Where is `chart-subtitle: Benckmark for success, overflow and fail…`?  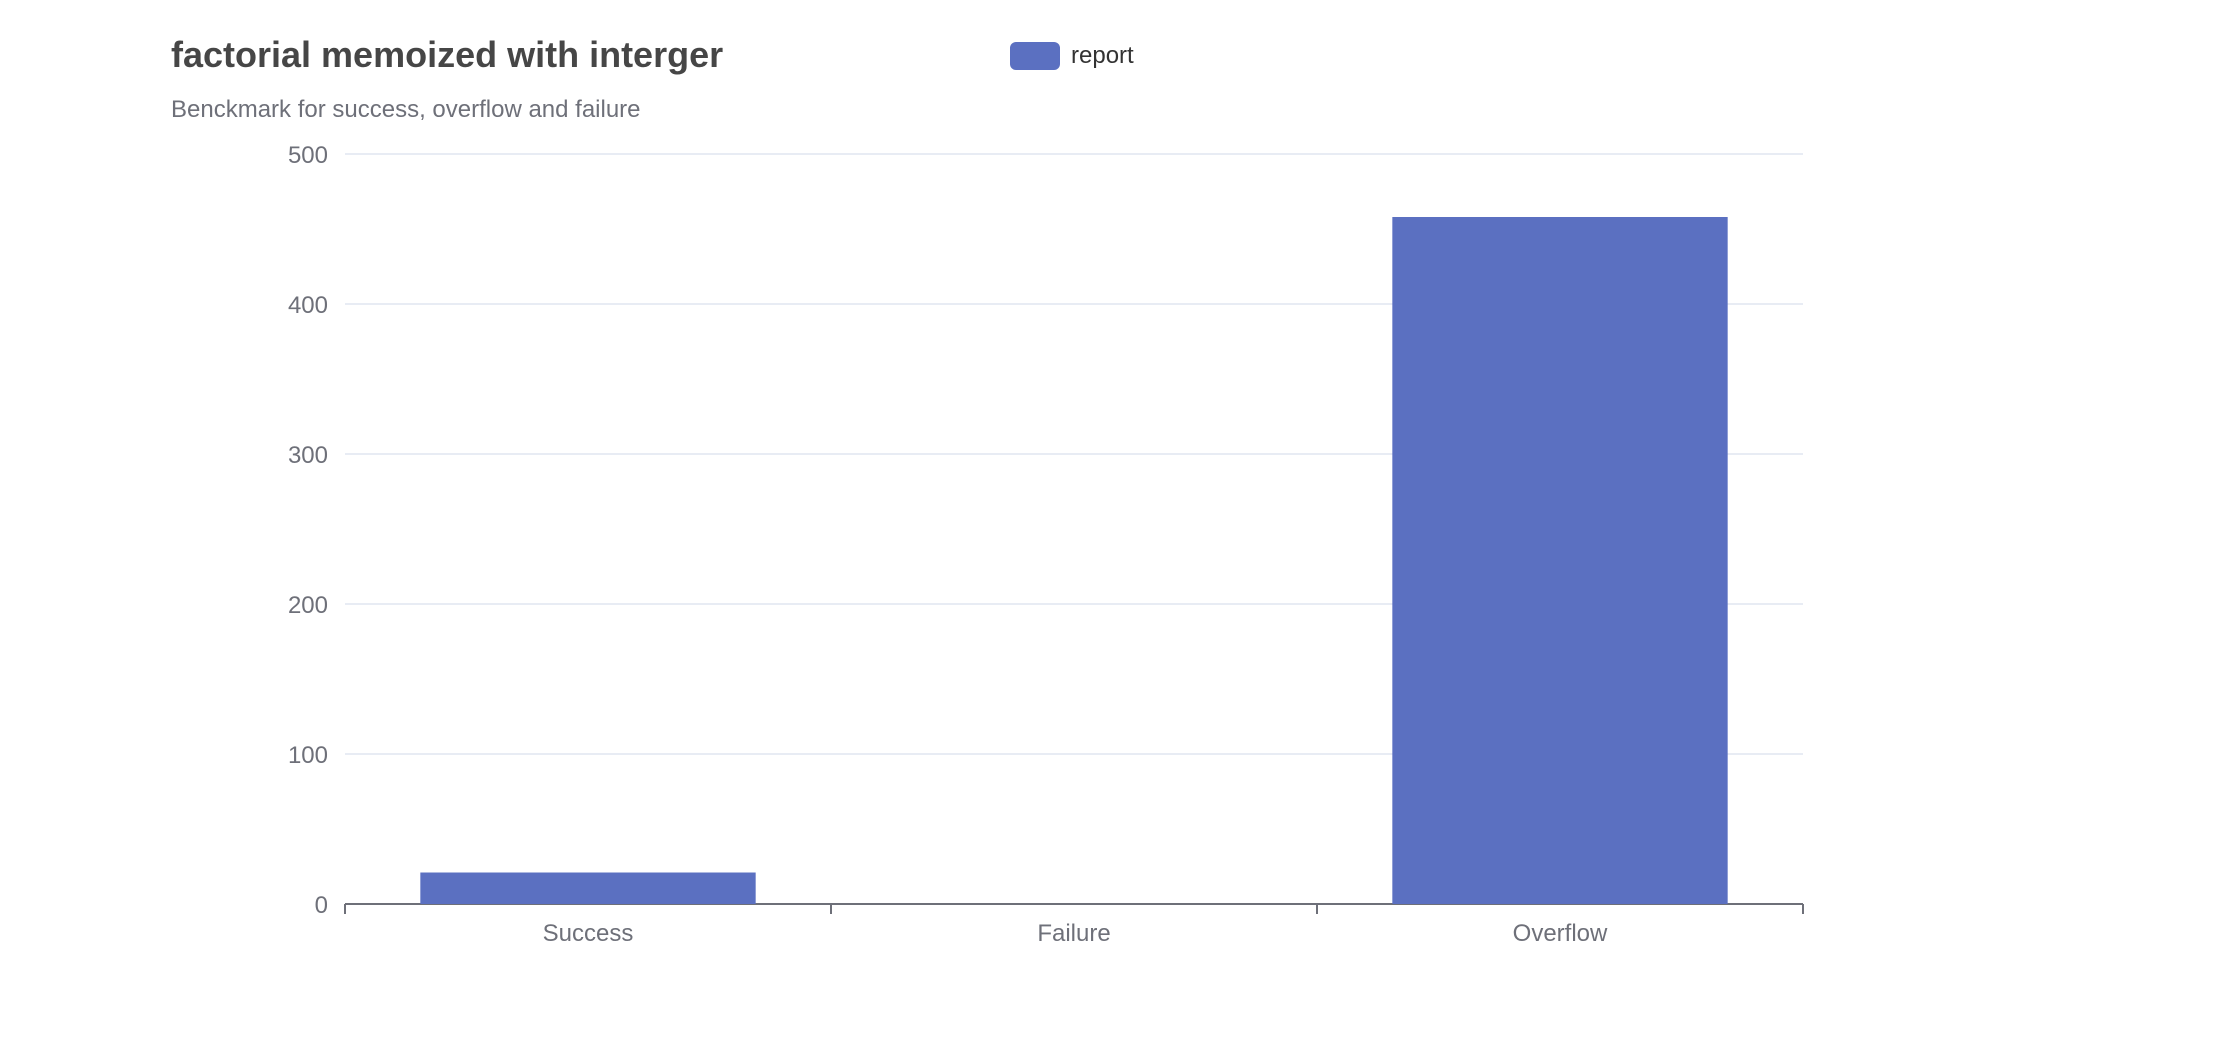
chart-subtitle: Benckmark for success, overflow and fail… is located at coordinates (406, 109).